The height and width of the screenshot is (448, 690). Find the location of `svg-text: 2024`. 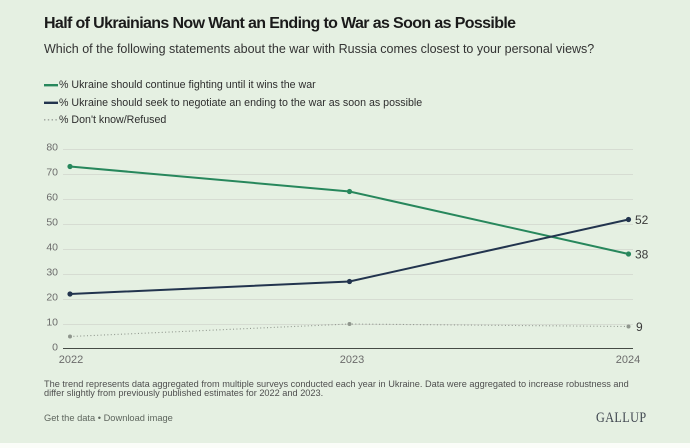

svg-text: 2024 is located at coordinates (628, 360).